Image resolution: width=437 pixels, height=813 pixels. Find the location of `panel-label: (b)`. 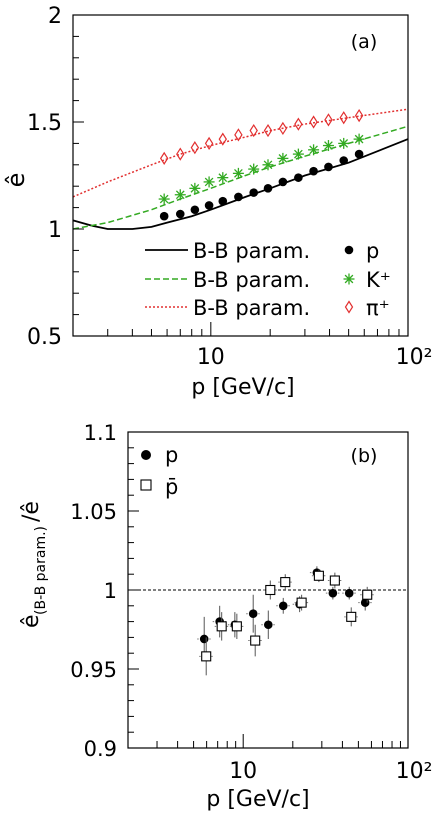

panel-label: (b) is located at coordinates (364, 456).